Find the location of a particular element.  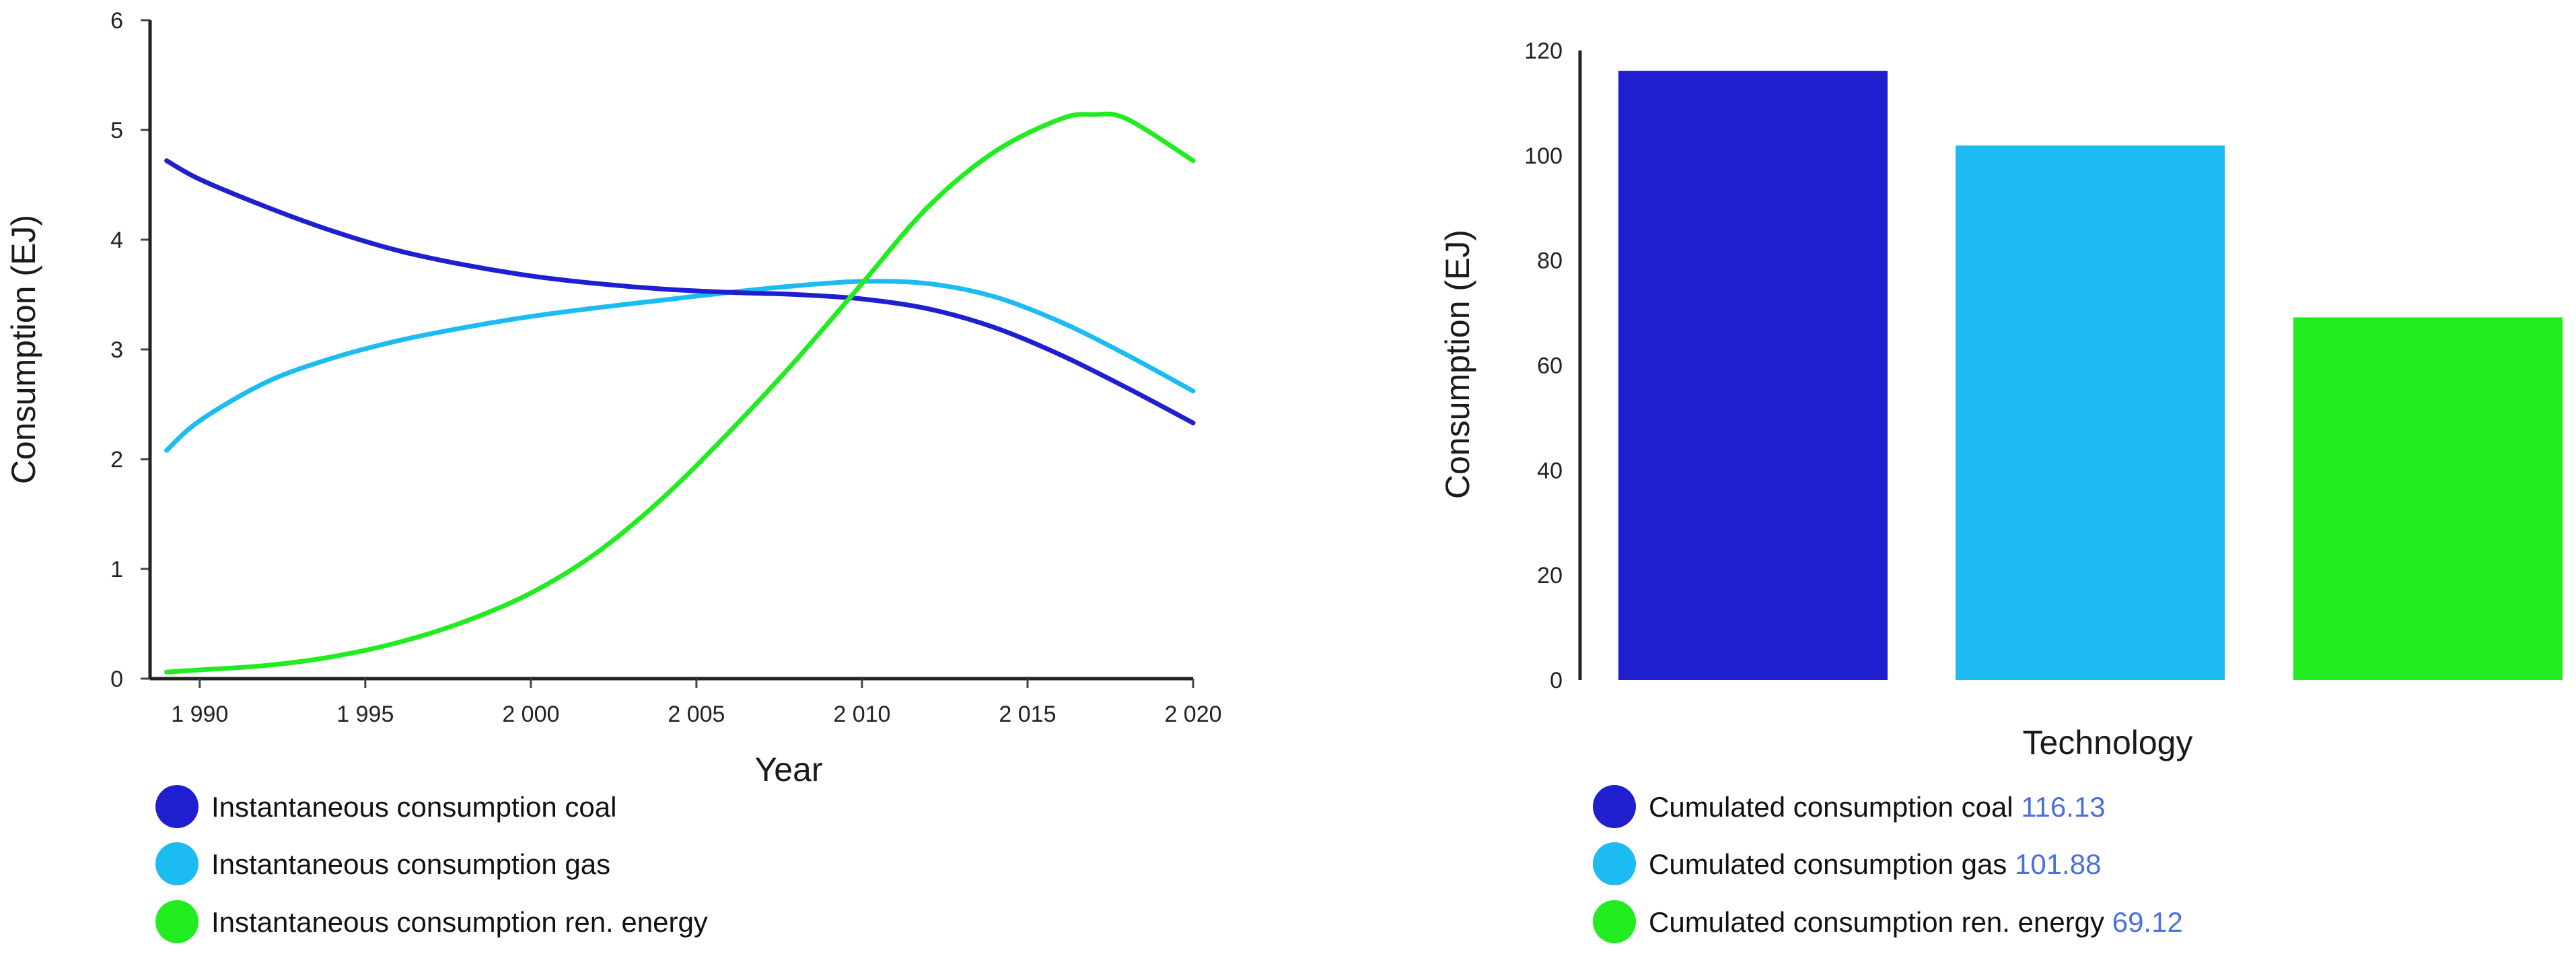

legend-item-gas: Instantaneous consumption gas is located at coordinates (382, 863).